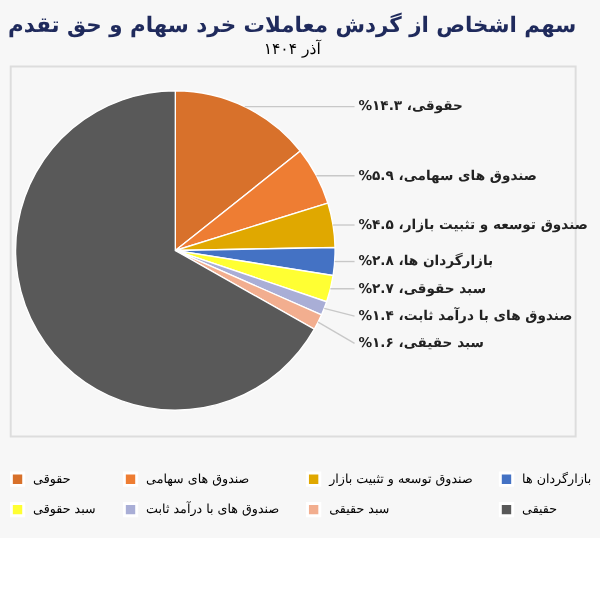 Image resolution: width=600 pixels, height=600 pixels. What do you see at coordinates (292, 25) in the screenshot?
I see `chart-title: سهم اشخاص از گردش معاملات خرد سهام و حق تقدم` at bounding box center [292, 25].